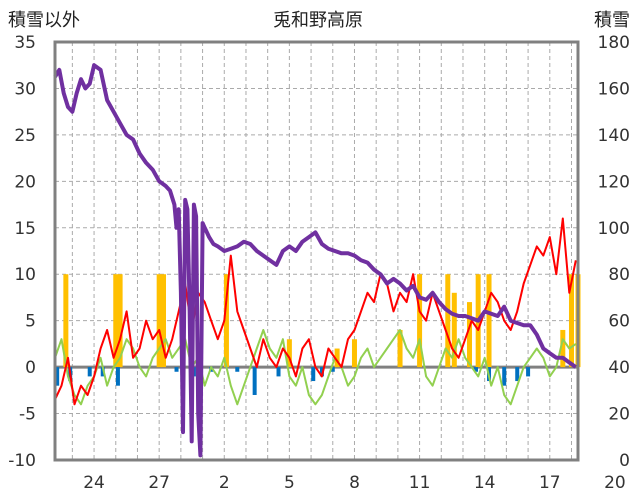  What do you see at coordinates (550, 483) in the screenshot?
I see `x-tick-label: 17` at bounding box center [550, 483].